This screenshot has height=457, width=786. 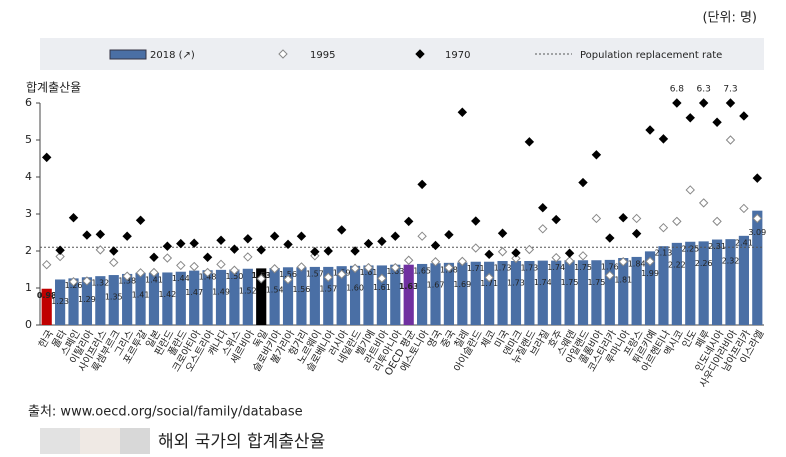 I want to click on value-label: 1.44, so click(x=181, y=278).